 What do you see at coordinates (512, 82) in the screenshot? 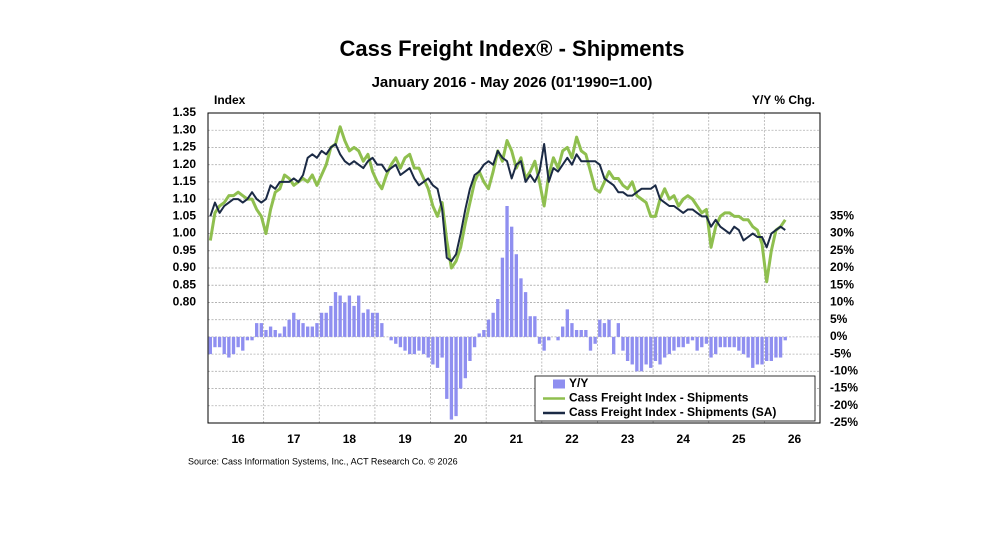
I see `chart-subtitle: January 2016 - May 2026 (01'1990=1.00)` at bounding box center [512, 82].